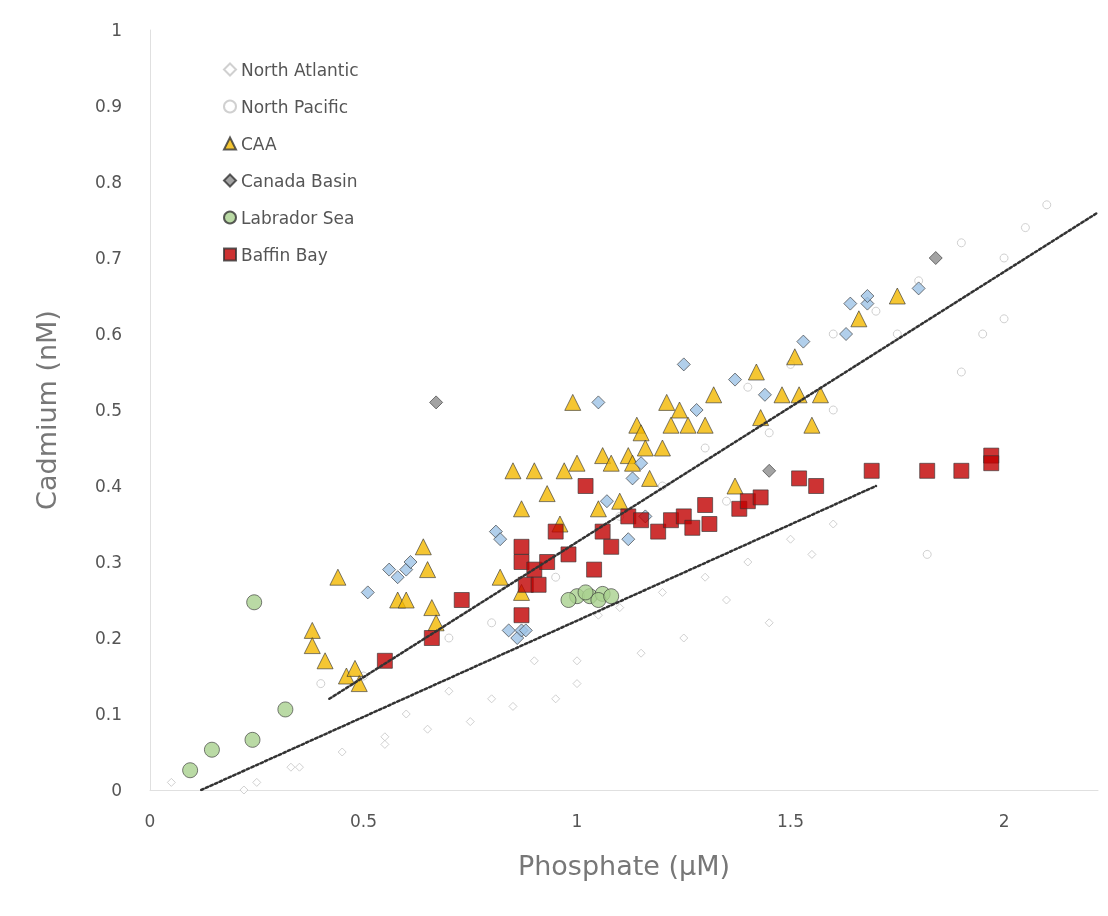 This screenshot has width=1108, height=916. I want to click on y-tick-label: 0.3, so click(108, 562).